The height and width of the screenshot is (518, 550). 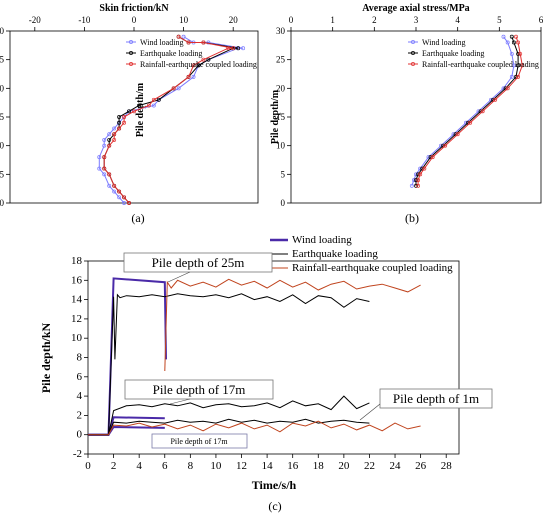 I want to click on panel-c-xtick-label: 12, so click(x=241, y=466).